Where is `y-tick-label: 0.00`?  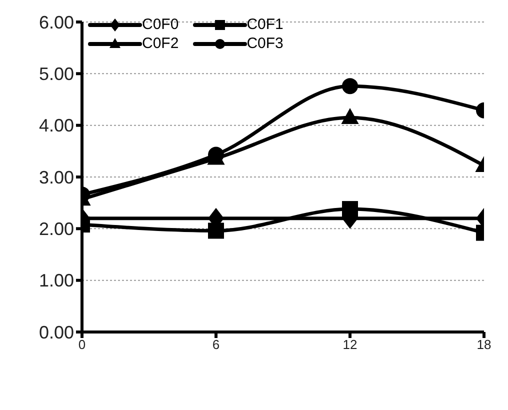 y-tick-label: 0.00 is located at coordinates (56, 332).